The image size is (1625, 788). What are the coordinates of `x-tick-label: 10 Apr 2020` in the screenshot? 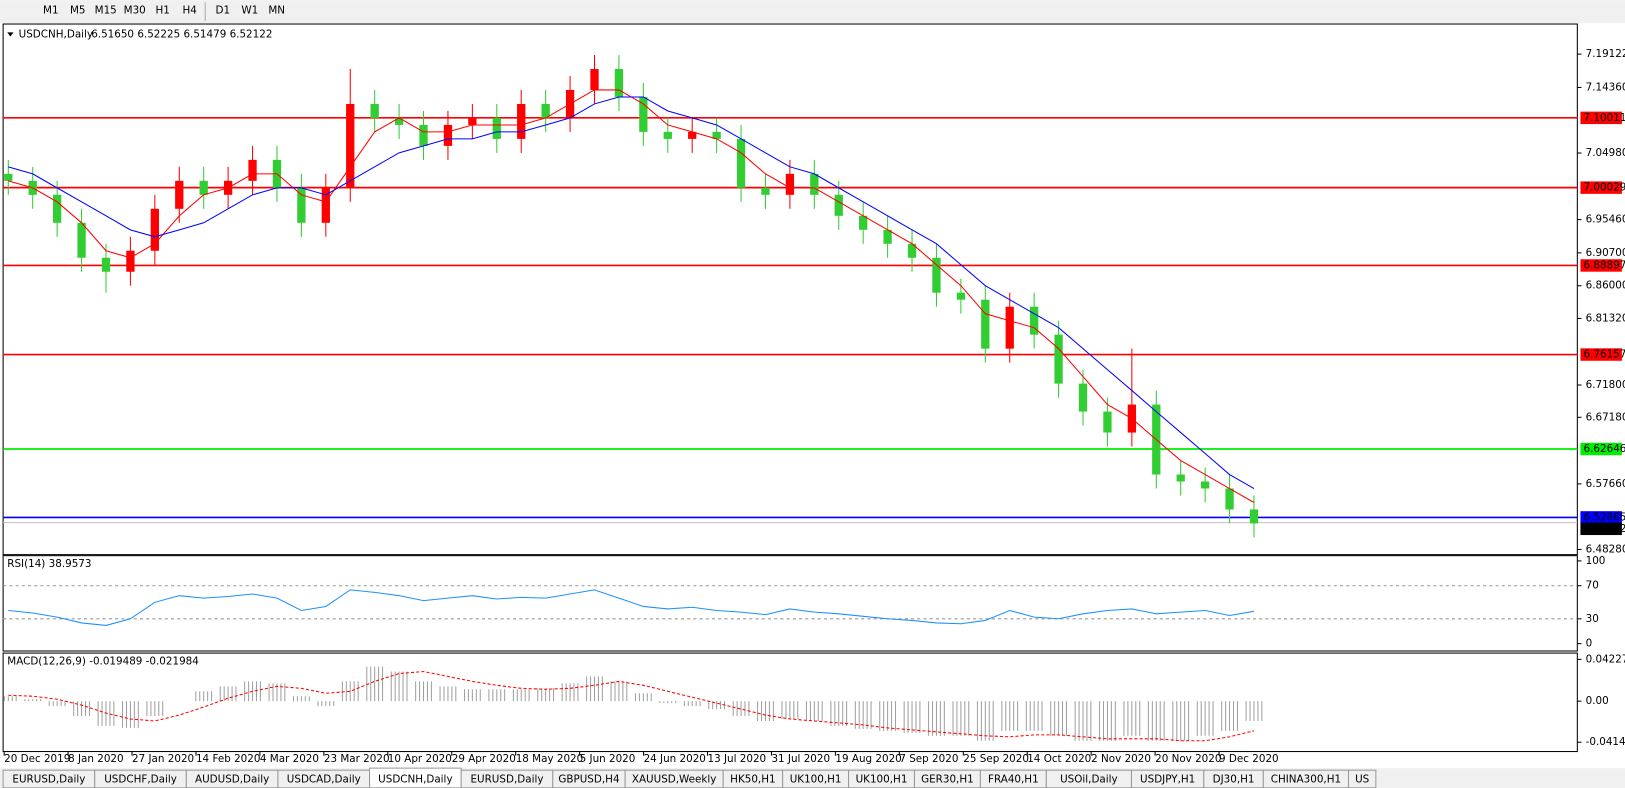 It's located at (420, 759).